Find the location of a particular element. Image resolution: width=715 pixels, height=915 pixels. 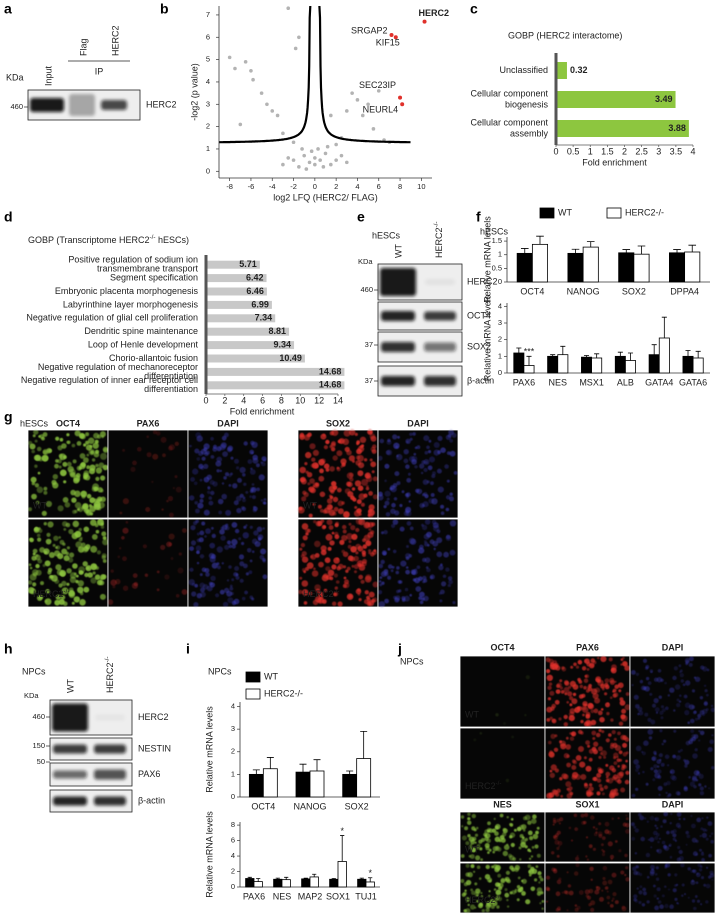

panel-letter: e is located at coordinates (361, 217).